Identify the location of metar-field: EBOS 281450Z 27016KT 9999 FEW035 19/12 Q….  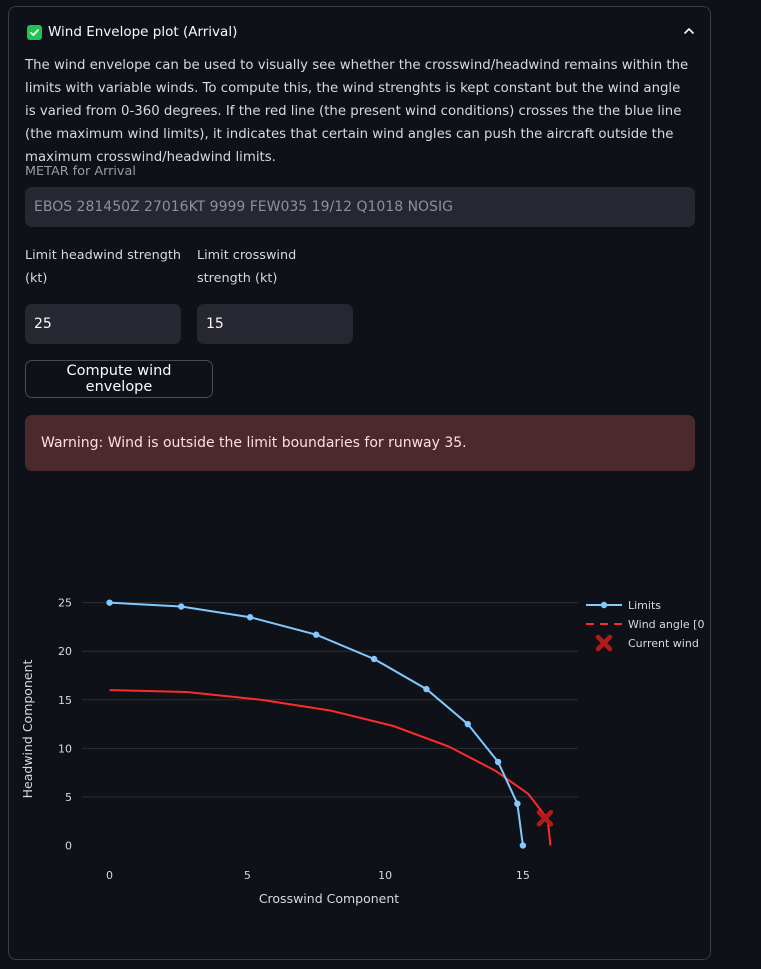
(360, 207).